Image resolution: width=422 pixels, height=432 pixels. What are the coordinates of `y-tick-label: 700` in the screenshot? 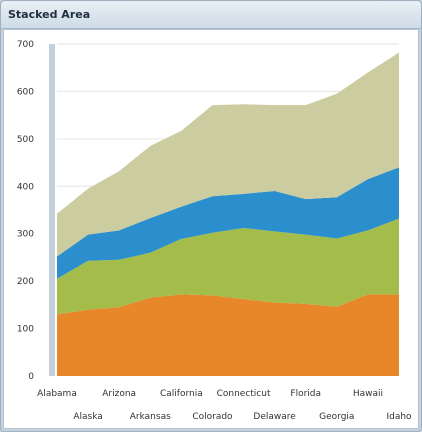 It's located at (25, 45).